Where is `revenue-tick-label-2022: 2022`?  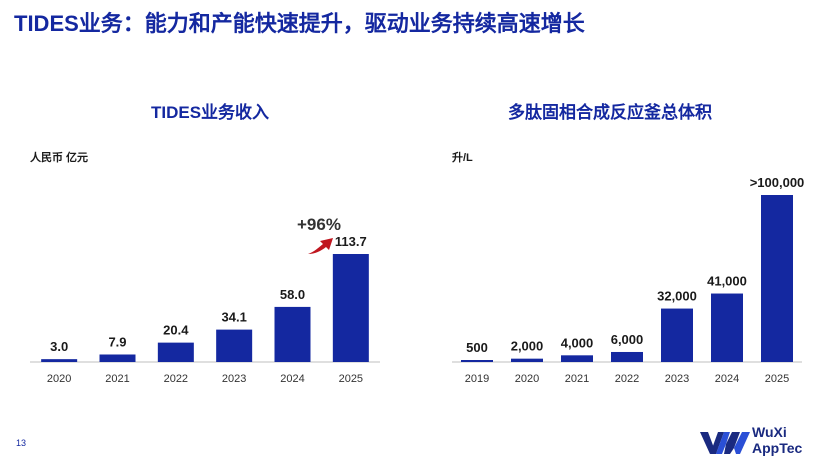 revenue-tick-label-2022: 2022 is located at coordinates (176, 379).